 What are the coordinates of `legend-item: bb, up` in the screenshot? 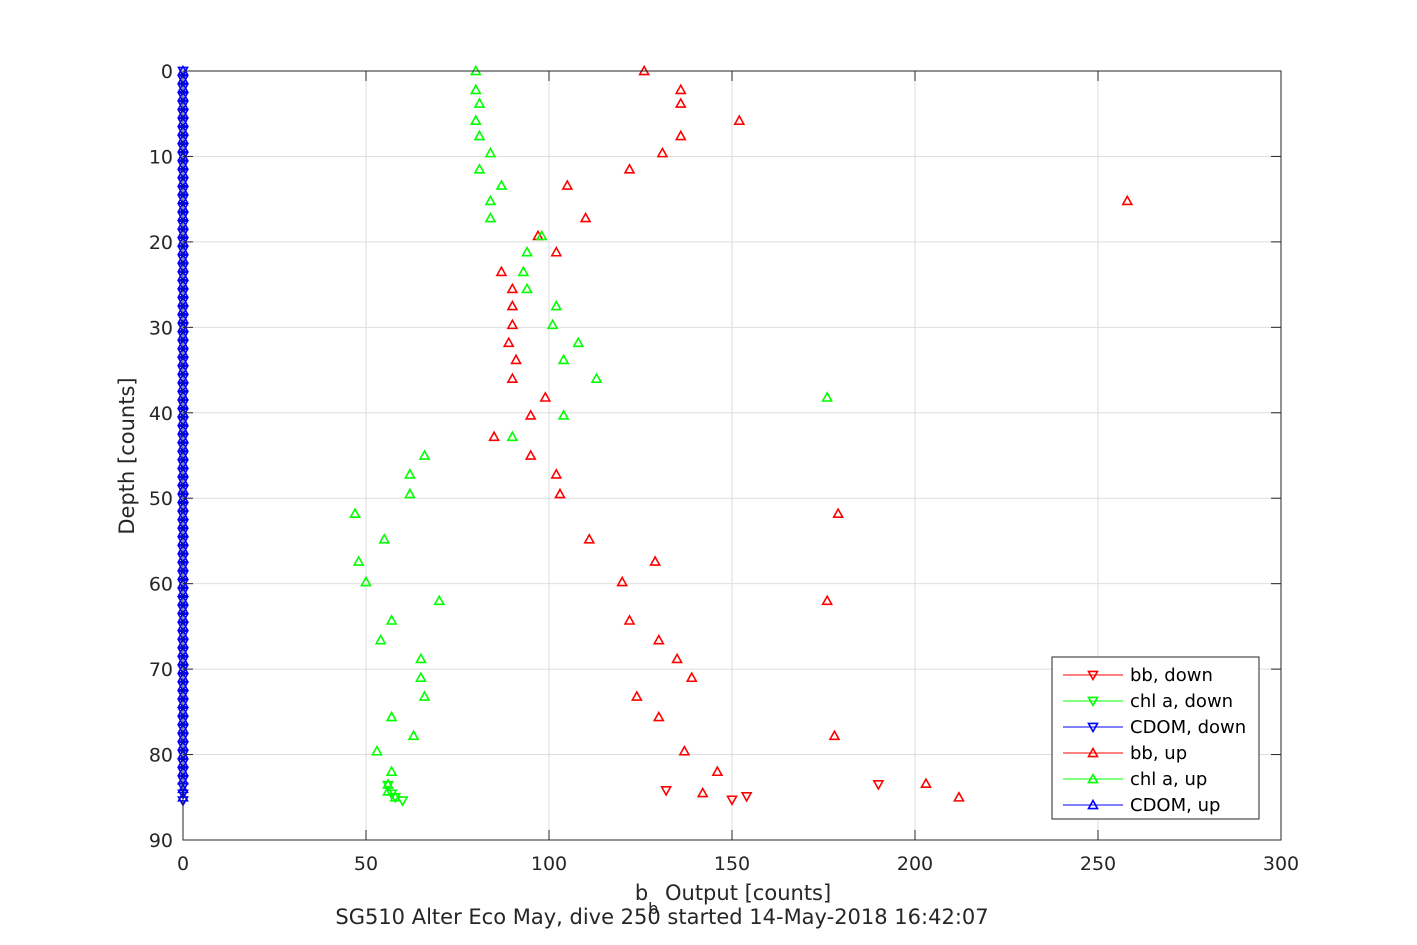 It's located at (1125, 753).